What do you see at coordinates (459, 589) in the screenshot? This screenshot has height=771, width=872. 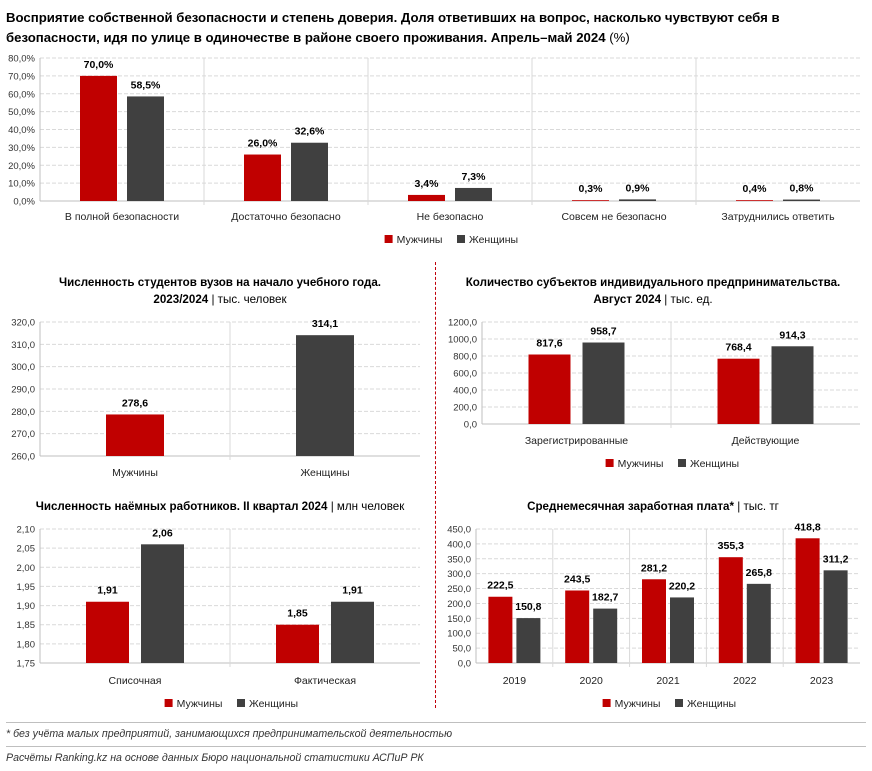 I see `salary-ytick-label: 250,0` at bounding box center [459, 589].